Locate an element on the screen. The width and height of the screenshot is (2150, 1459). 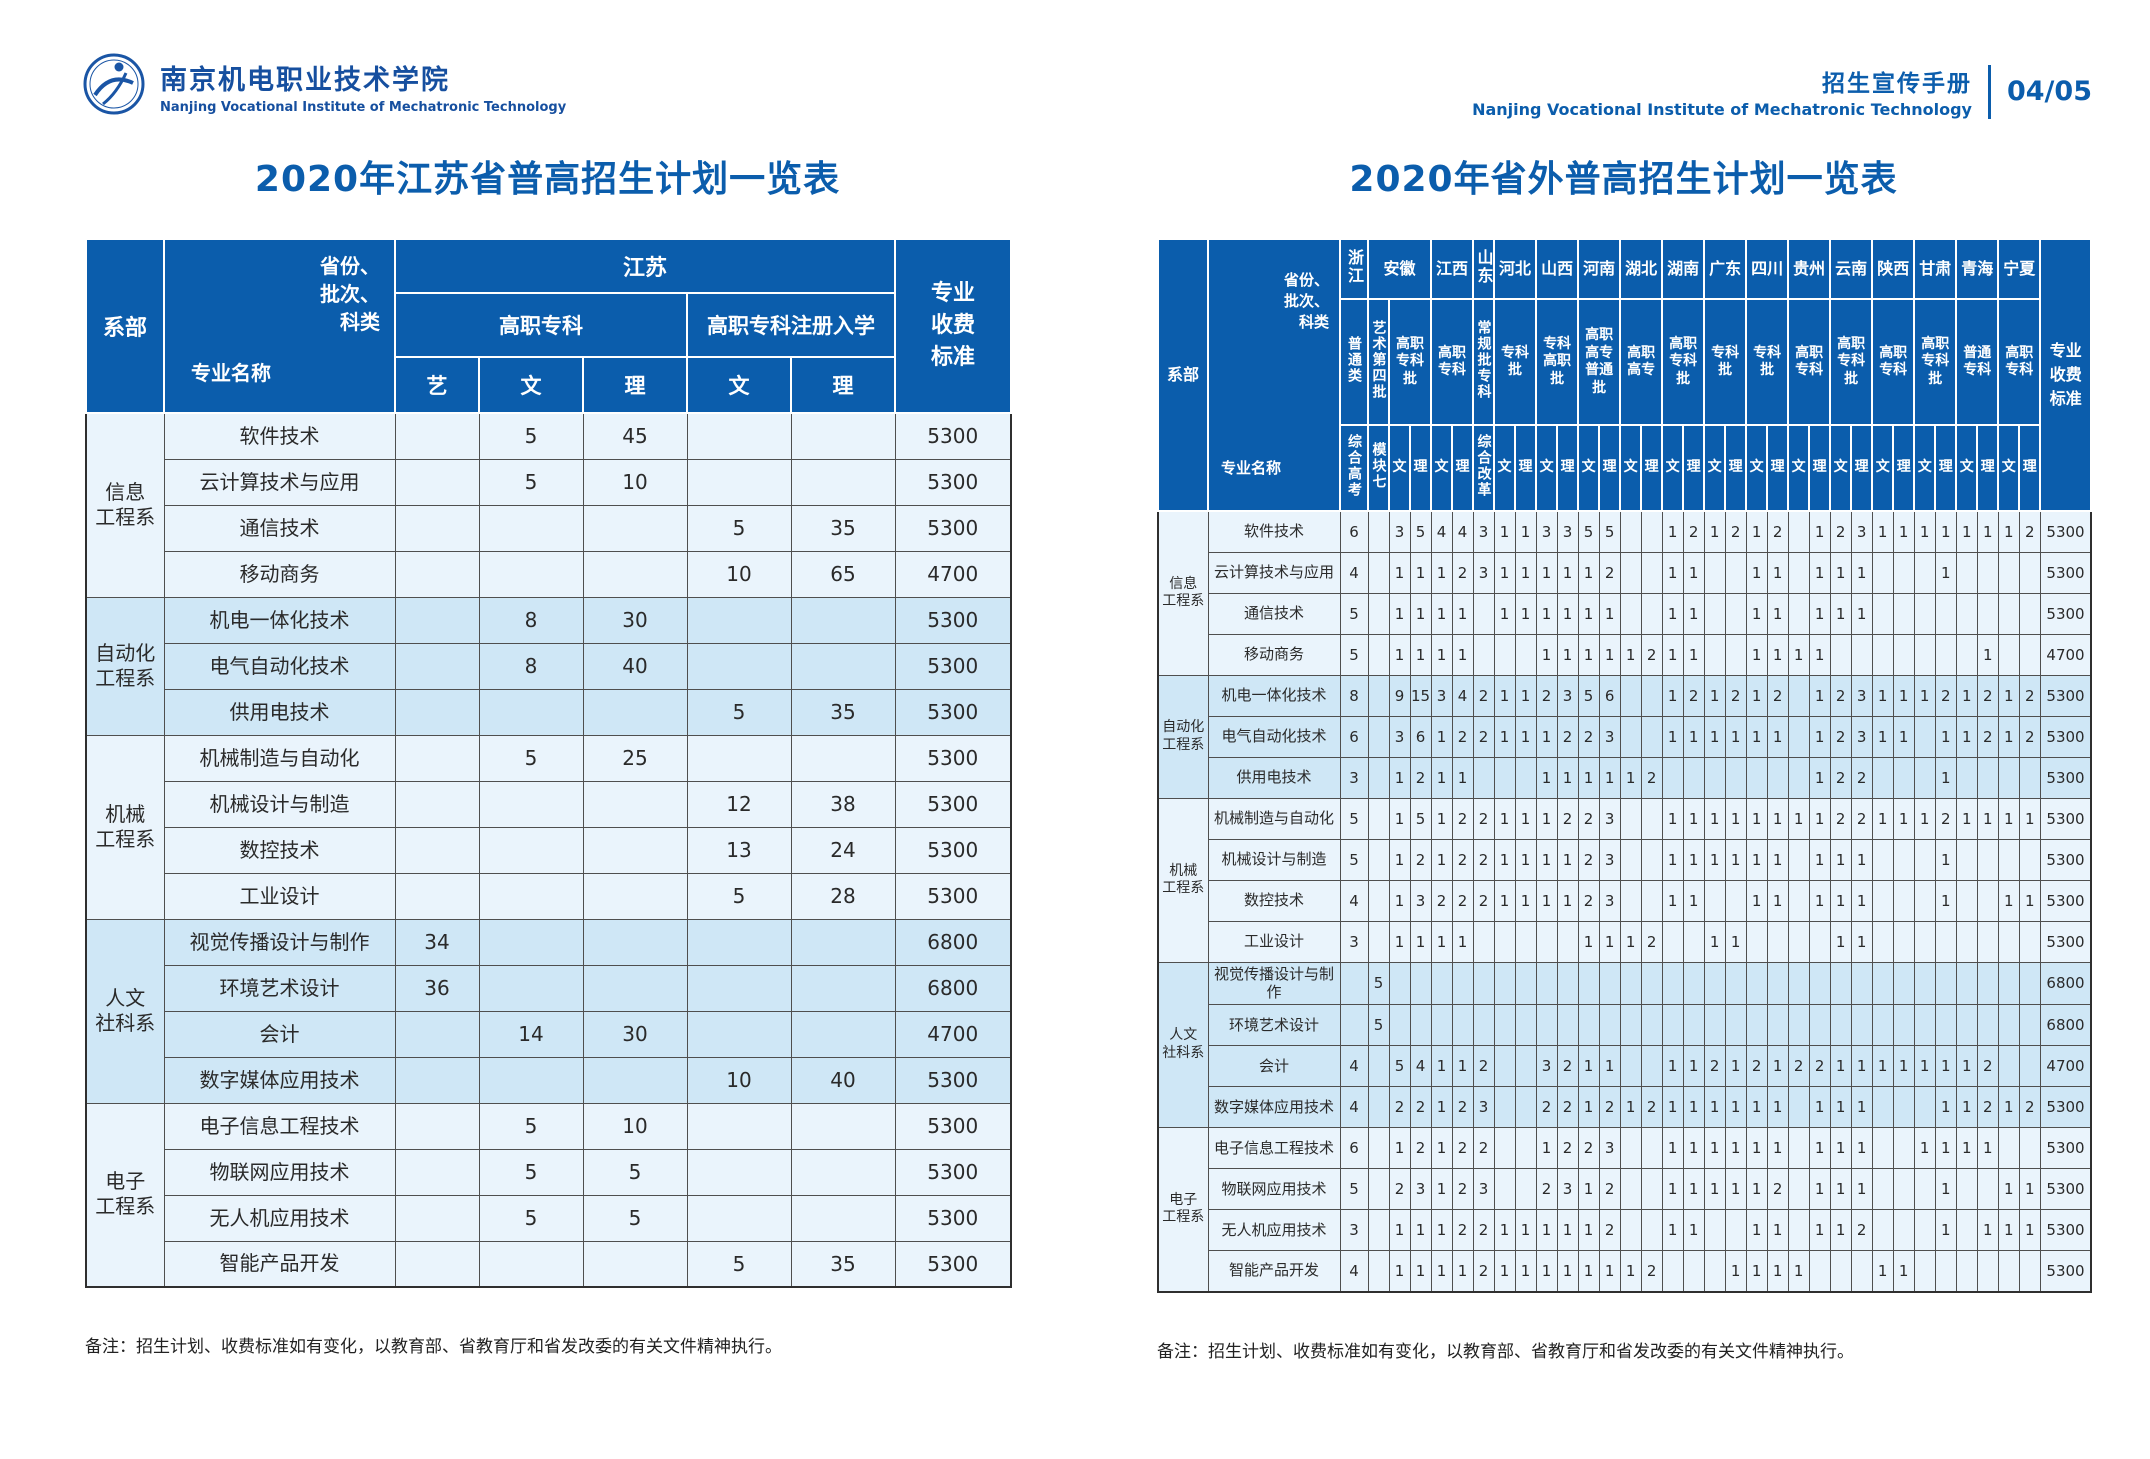
major-cell: 会计 is located at coordinates (1274, 1066).